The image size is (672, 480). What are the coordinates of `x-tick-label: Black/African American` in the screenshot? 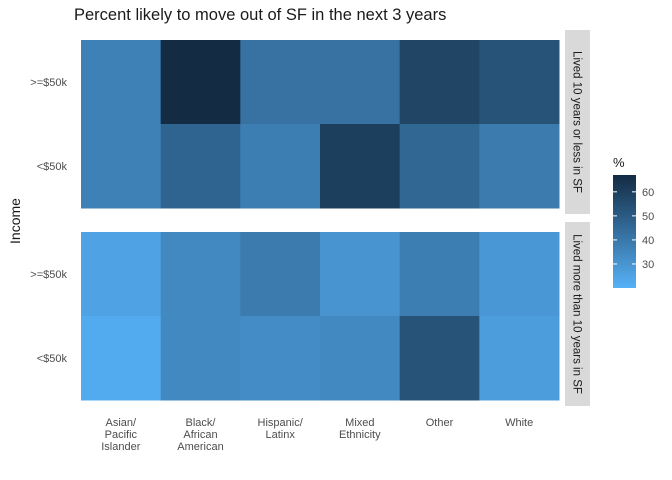 It's located at (200, 435).